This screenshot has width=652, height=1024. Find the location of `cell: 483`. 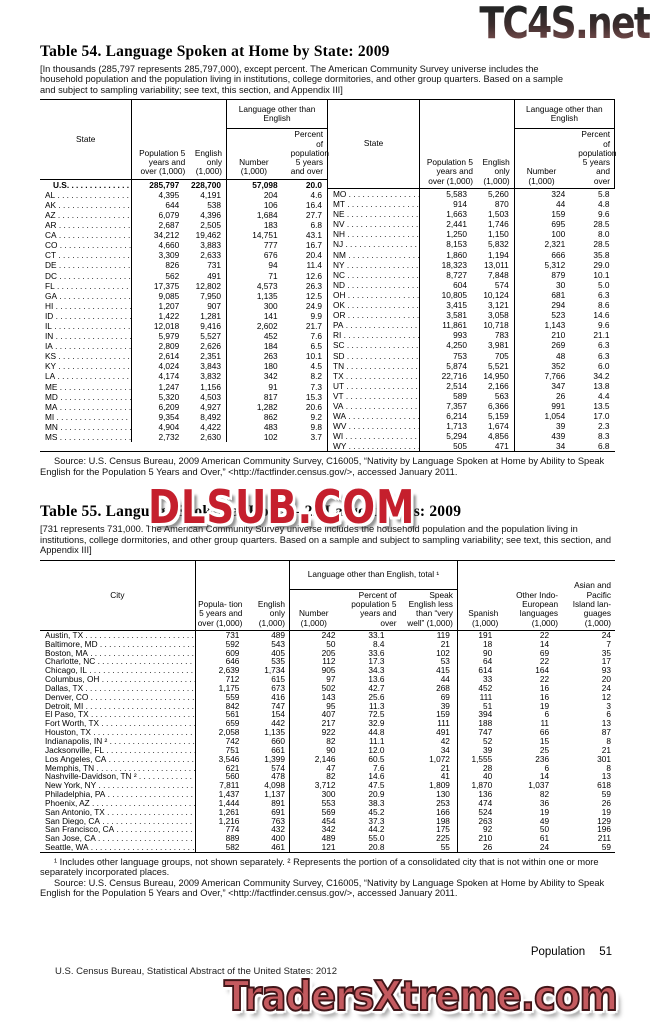

cell: 483 is located at coordinates (270, 426).